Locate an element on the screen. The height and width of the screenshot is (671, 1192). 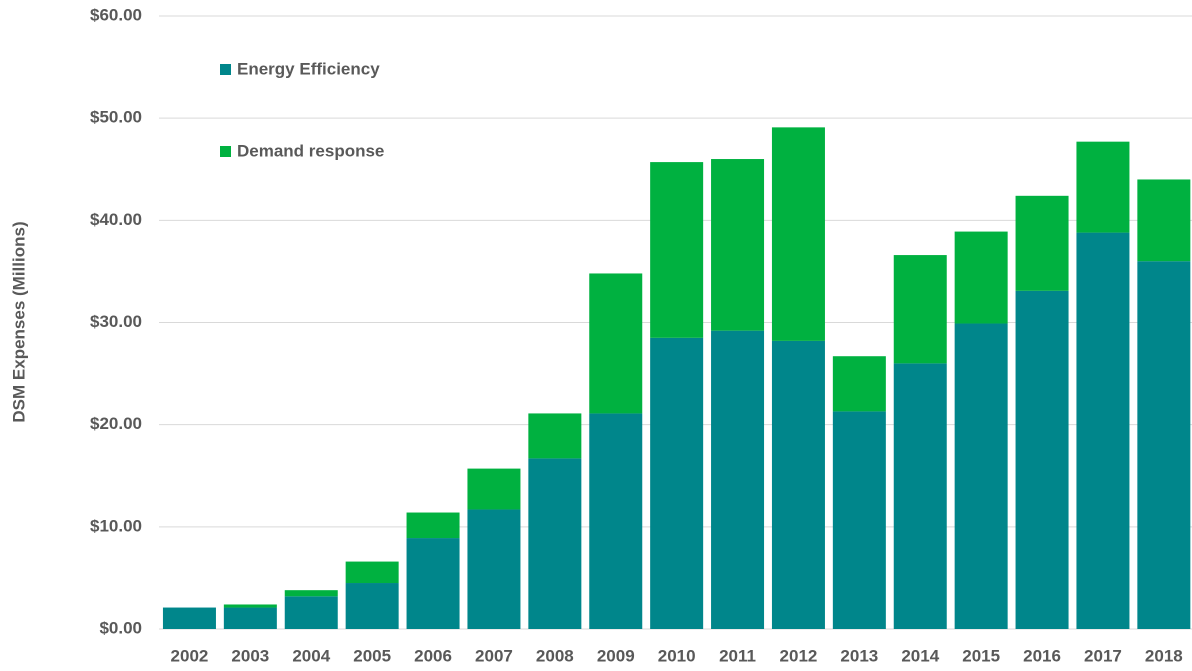
y-tick-label: $0.00 is located at coordinates (120, 627).